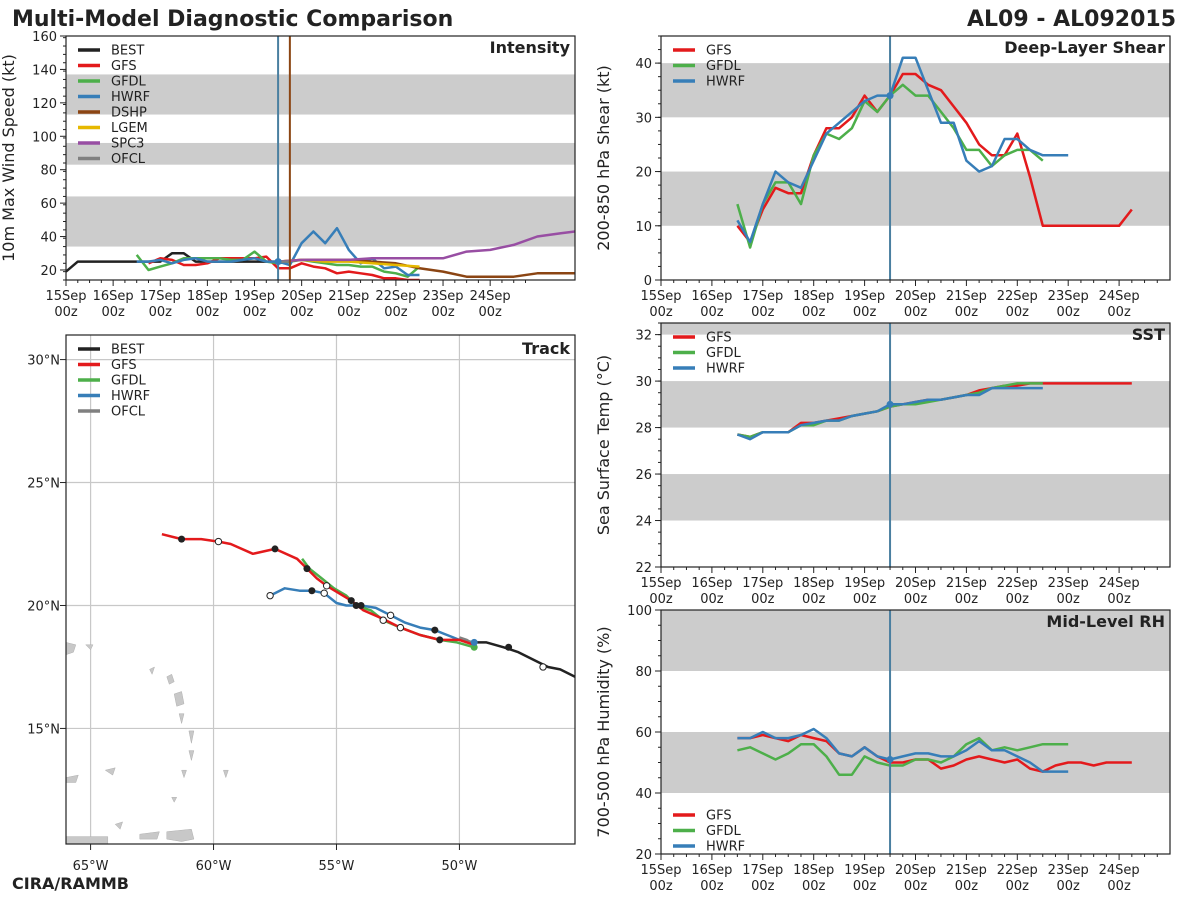 The height and width of the screenshot is (900, 1200). I want to click on legend-label-gfdl: GFDL, so click(724, 353).